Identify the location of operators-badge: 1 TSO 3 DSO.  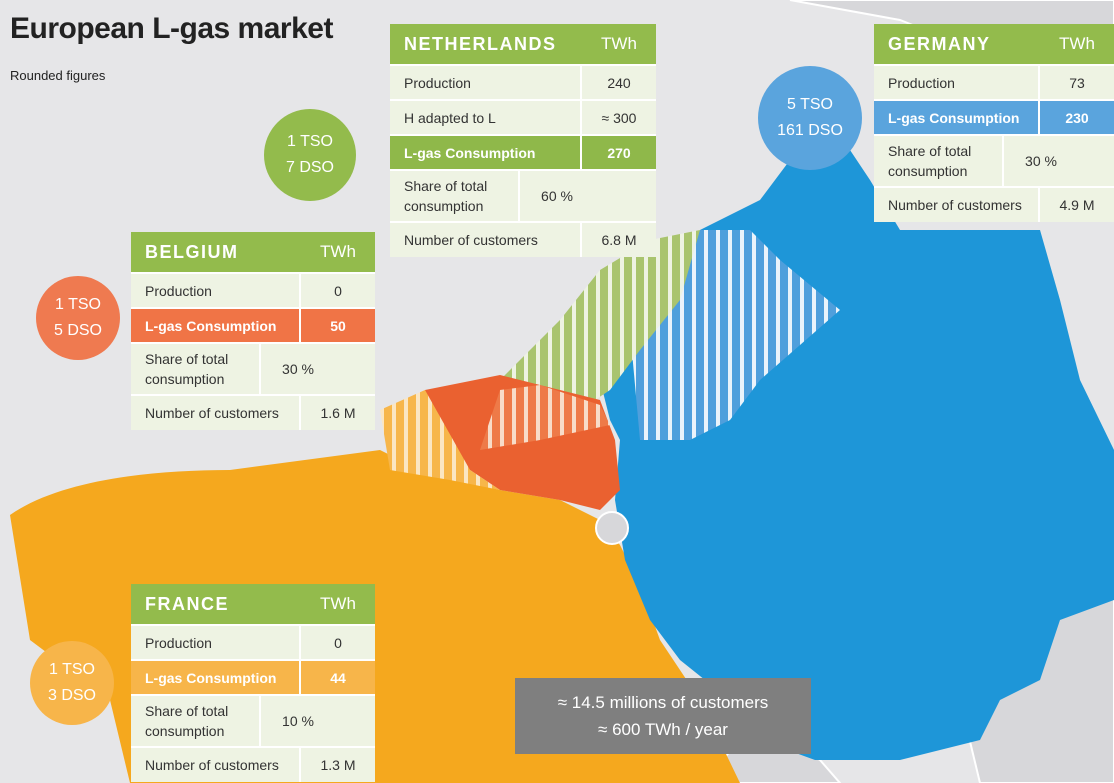
(72, 683).